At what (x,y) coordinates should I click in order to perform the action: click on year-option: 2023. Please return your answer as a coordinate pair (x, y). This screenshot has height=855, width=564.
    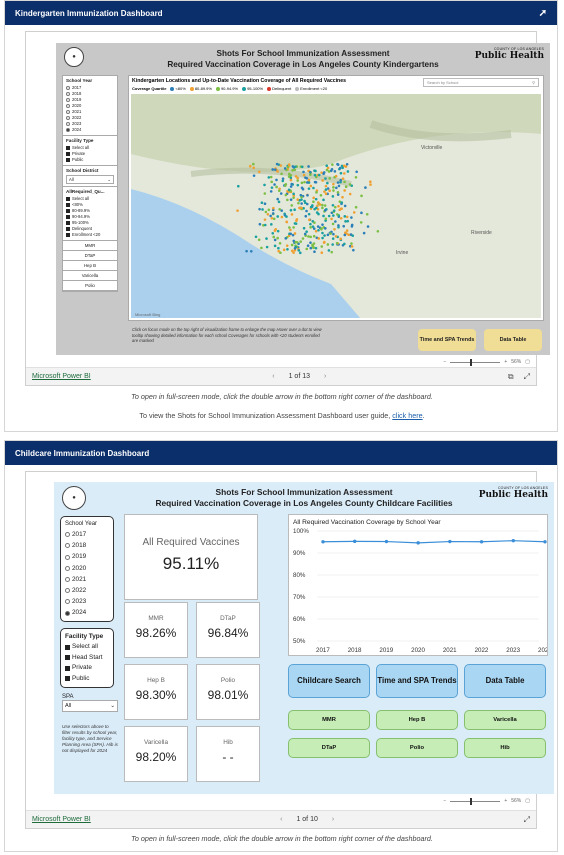
    Looking at the image, I should click on (87, 601).